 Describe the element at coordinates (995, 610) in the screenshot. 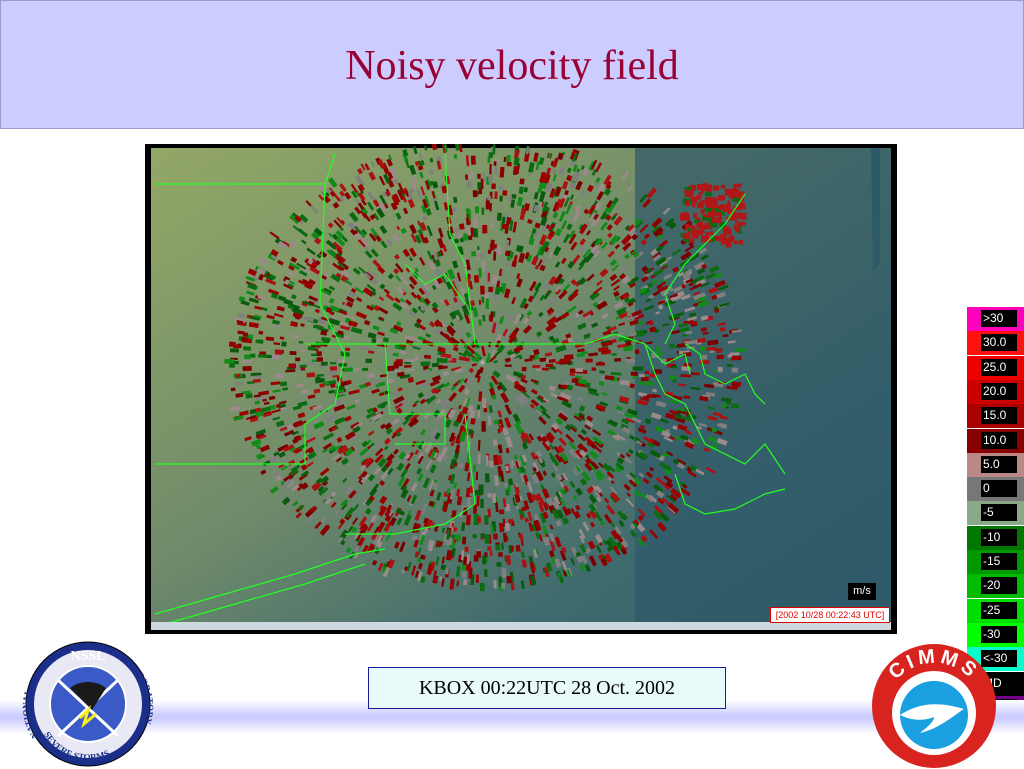

I see `legend-entry: -25` at that location.